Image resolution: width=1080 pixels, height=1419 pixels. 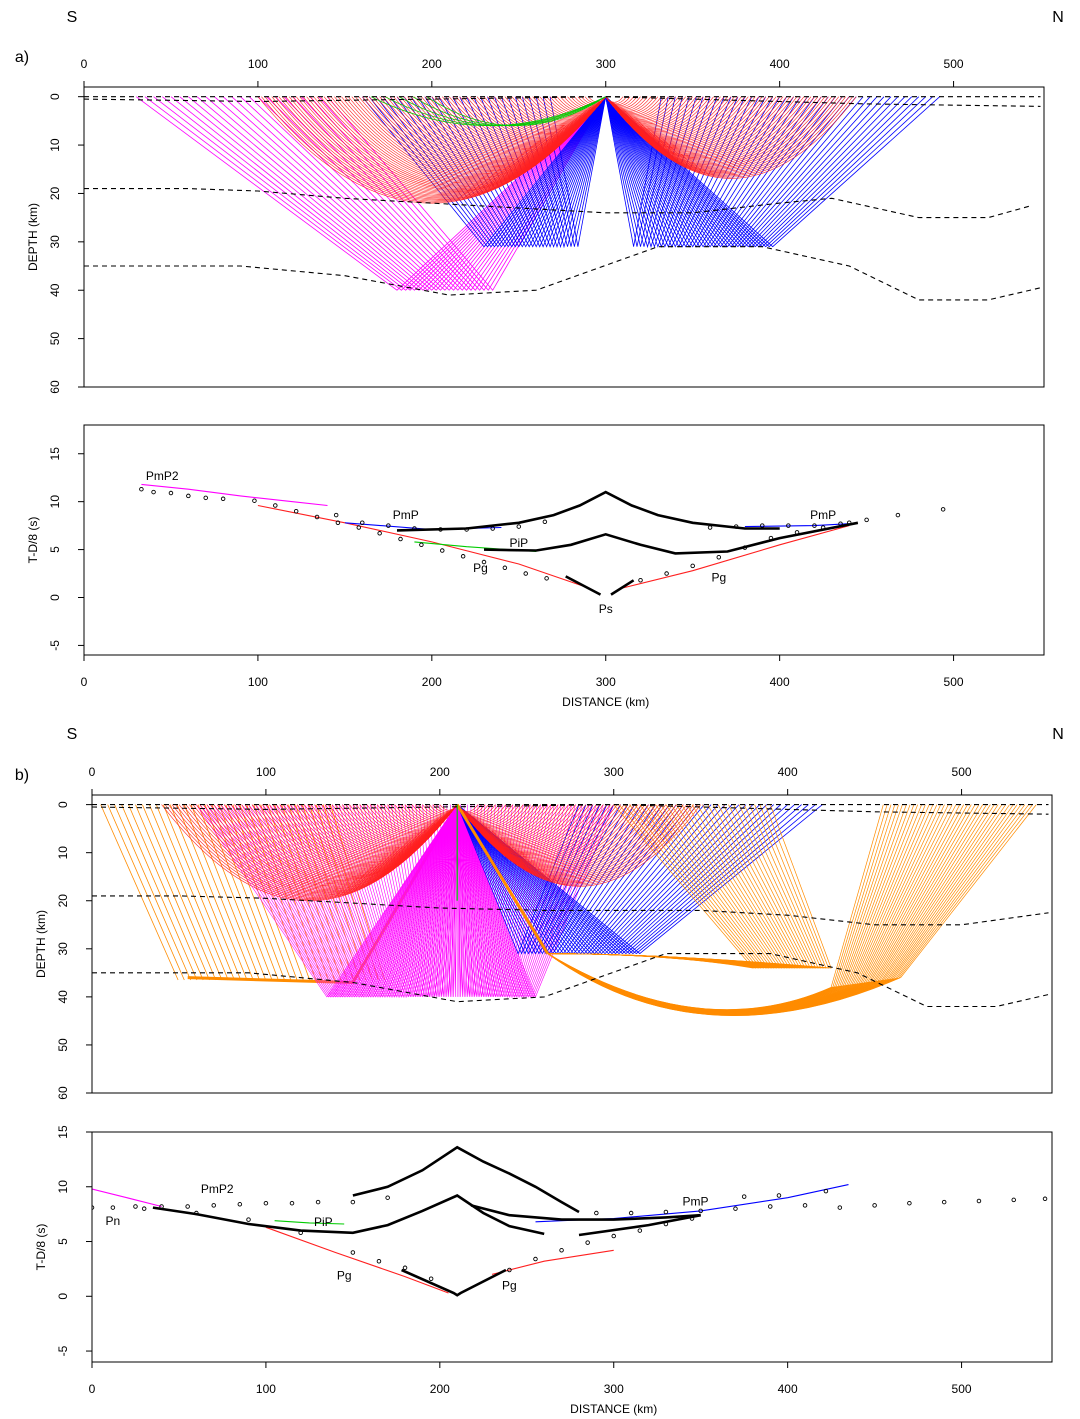 I want to click on direction-label: N, so click(x=1058, y=734).